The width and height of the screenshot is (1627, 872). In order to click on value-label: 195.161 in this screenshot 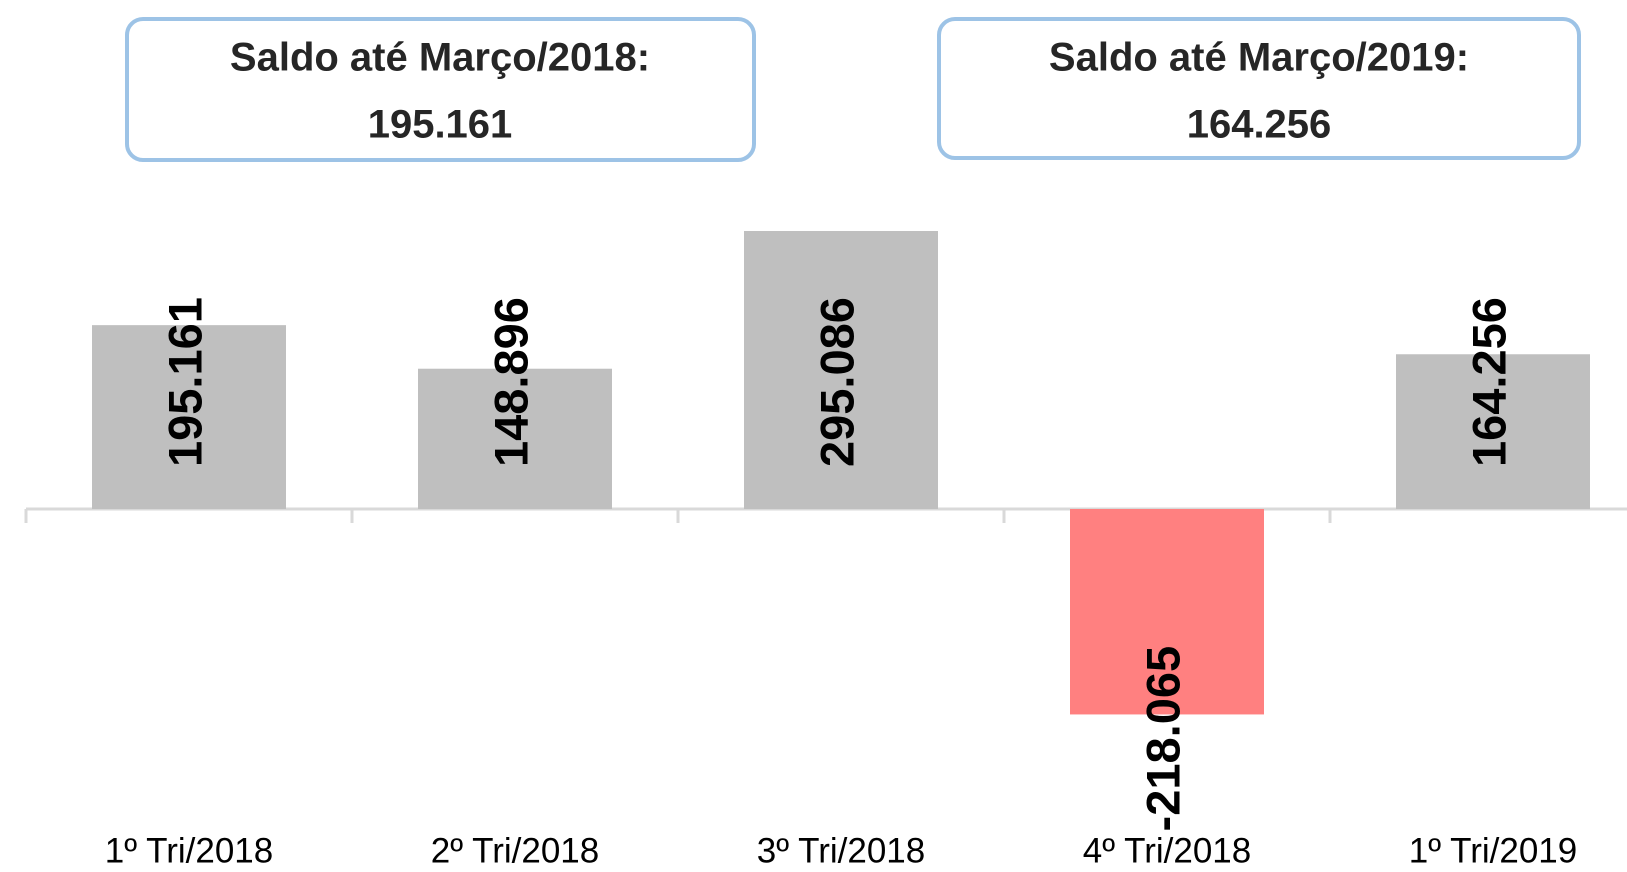, I will do `click(184, 382)`.